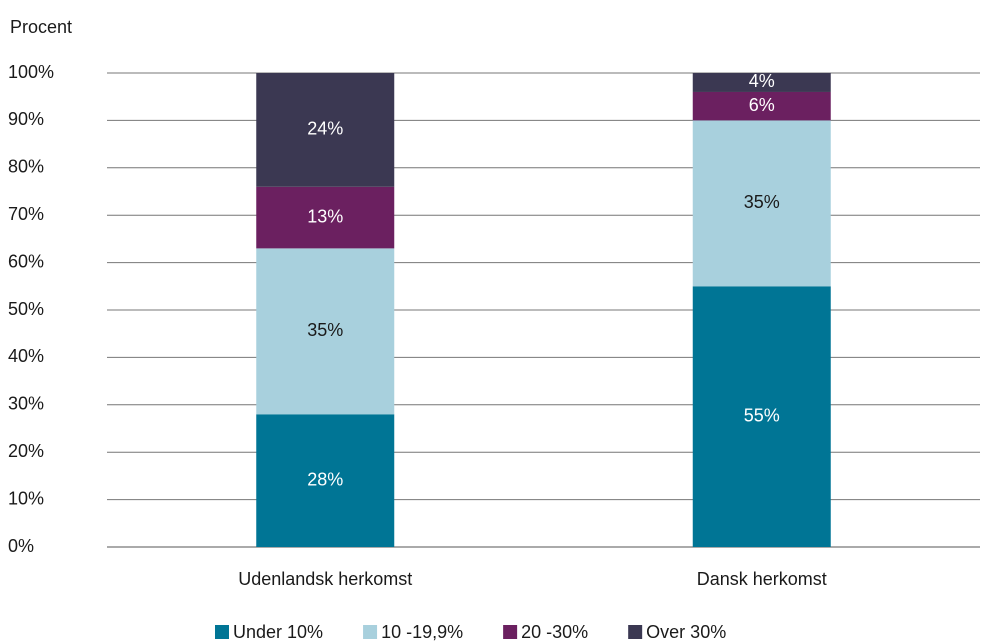 This screenshot has height=644, width=981. What do you see at coordinates (325, 579) in the screenshot?
I see `x-tick-label: Udenlandsk herkomst` at bounding box center [325, 579].